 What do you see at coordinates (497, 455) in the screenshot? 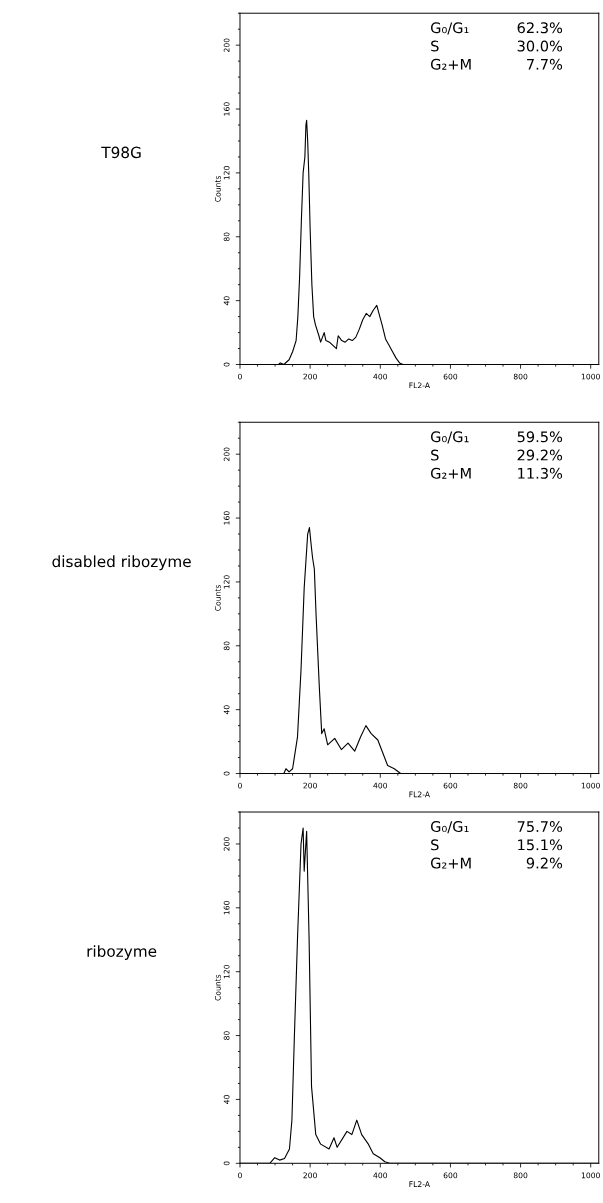
I see `text: S 29.2%` at bounding box center [497, 455].